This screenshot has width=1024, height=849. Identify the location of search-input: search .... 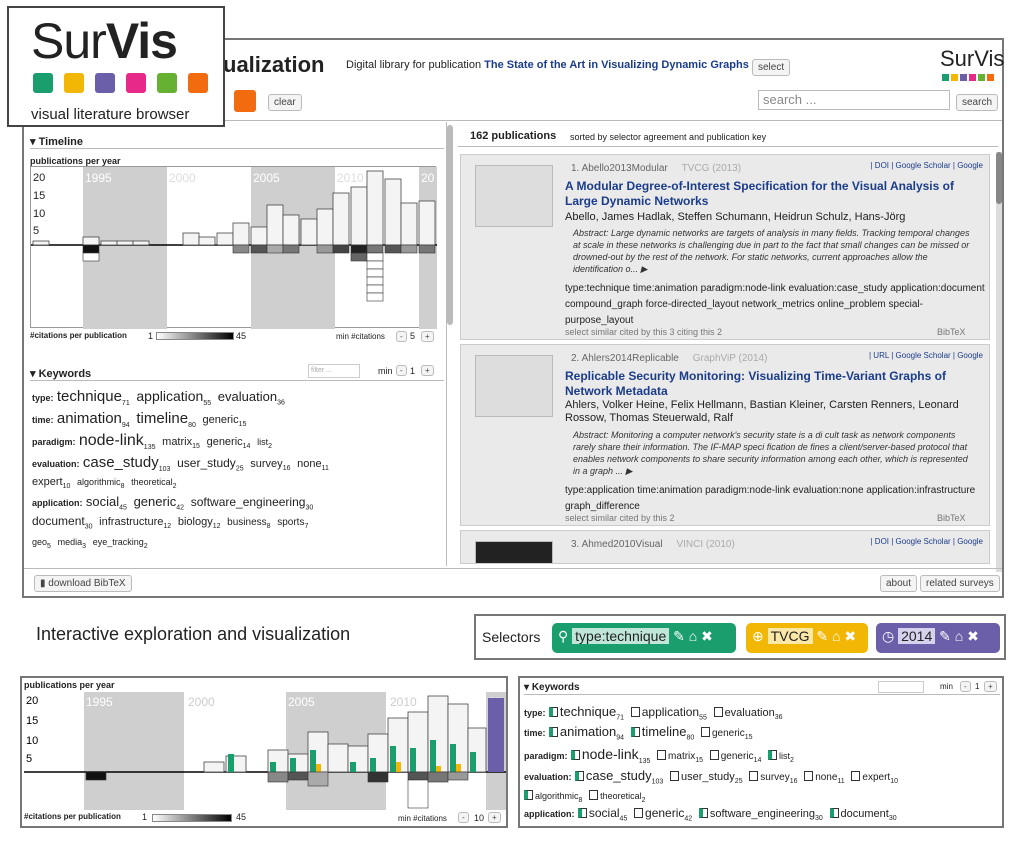
(854, 100).